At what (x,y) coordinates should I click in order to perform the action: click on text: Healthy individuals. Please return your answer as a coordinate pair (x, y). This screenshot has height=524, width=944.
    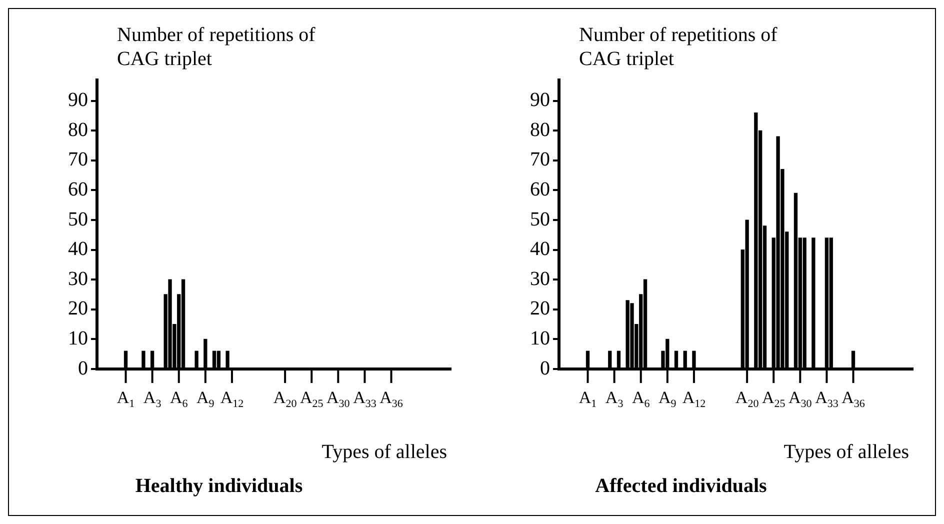
    Looking at the image, I should click on (219, 486).